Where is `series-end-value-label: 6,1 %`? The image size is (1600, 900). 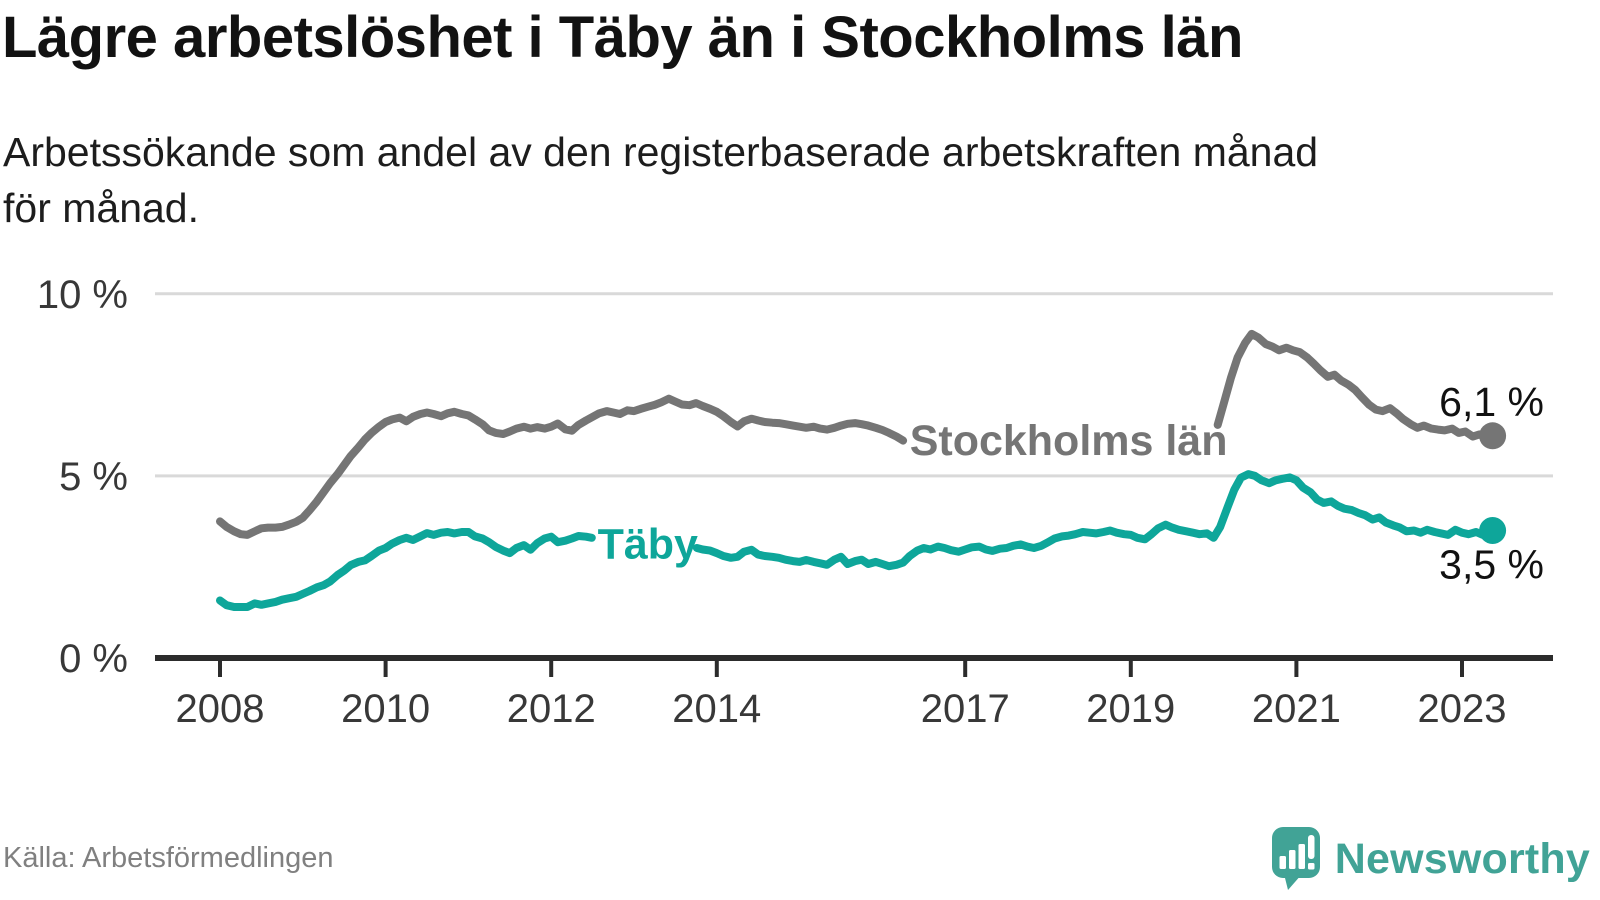 series-end-value-label: 6,1 % is located at coordinates (1491, 402).